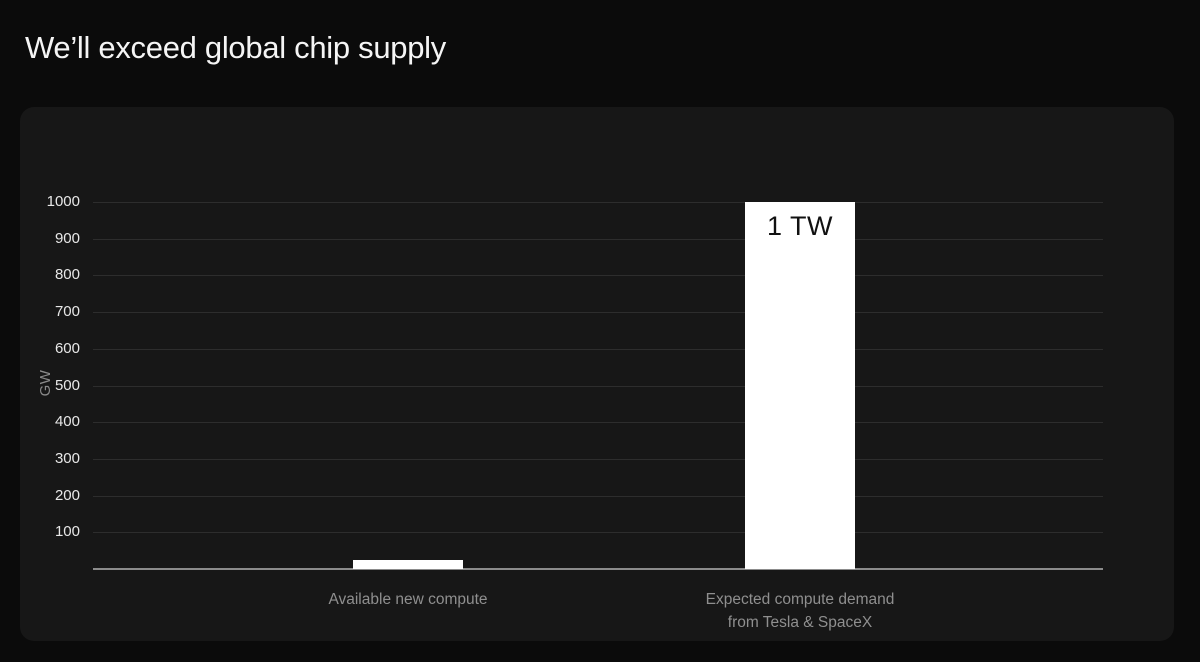 This screenshot has width=1200, height=662. I want to click on y-tick-label: 500, so click(67, 385).